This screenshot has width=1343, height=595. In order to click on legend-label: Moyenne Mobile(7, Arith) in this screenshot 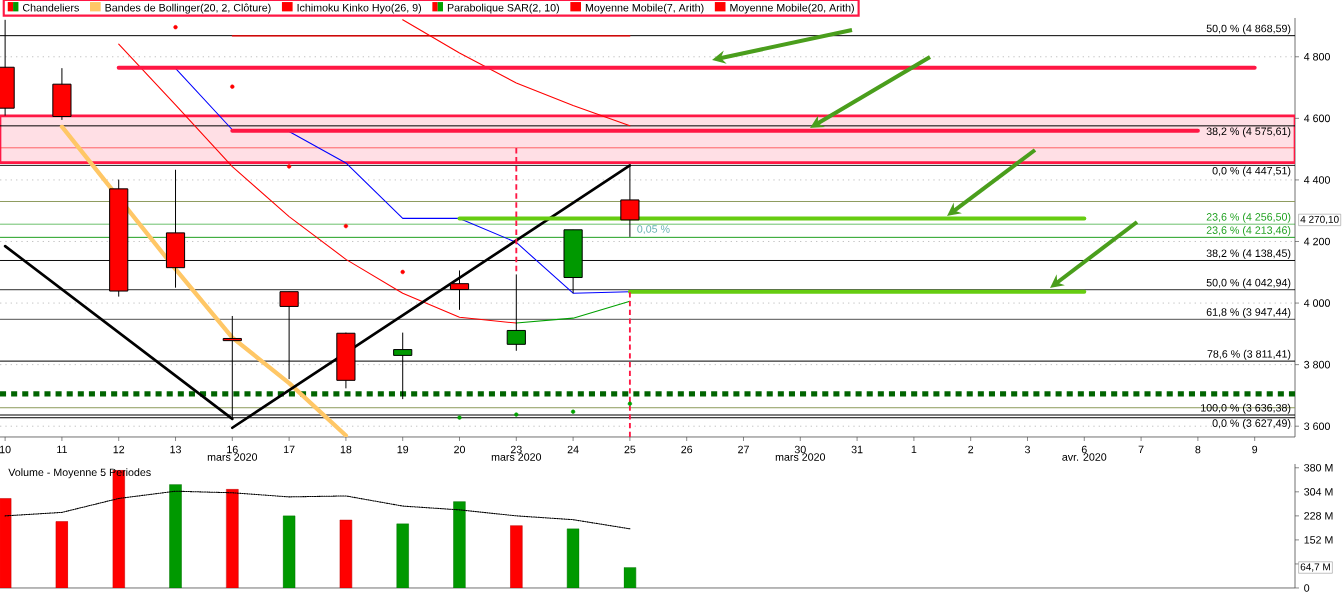, I will do `click(644, 8)`.